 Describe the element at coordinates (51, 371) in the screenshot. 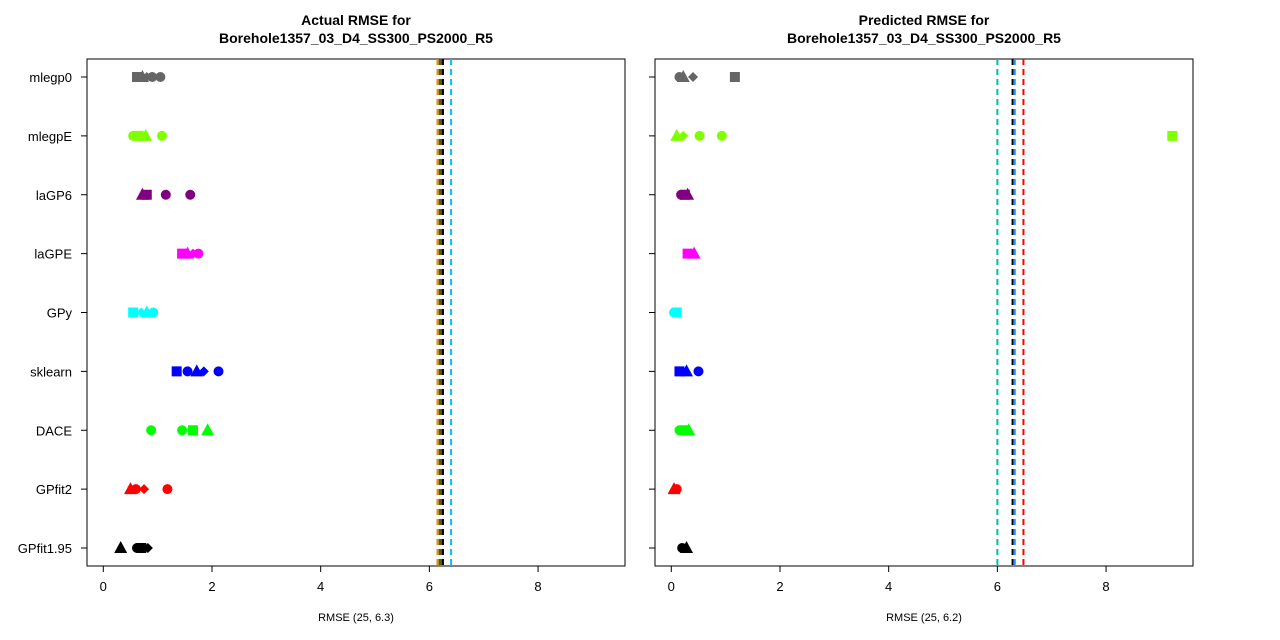

I see `category-label: sklearn` at that location.